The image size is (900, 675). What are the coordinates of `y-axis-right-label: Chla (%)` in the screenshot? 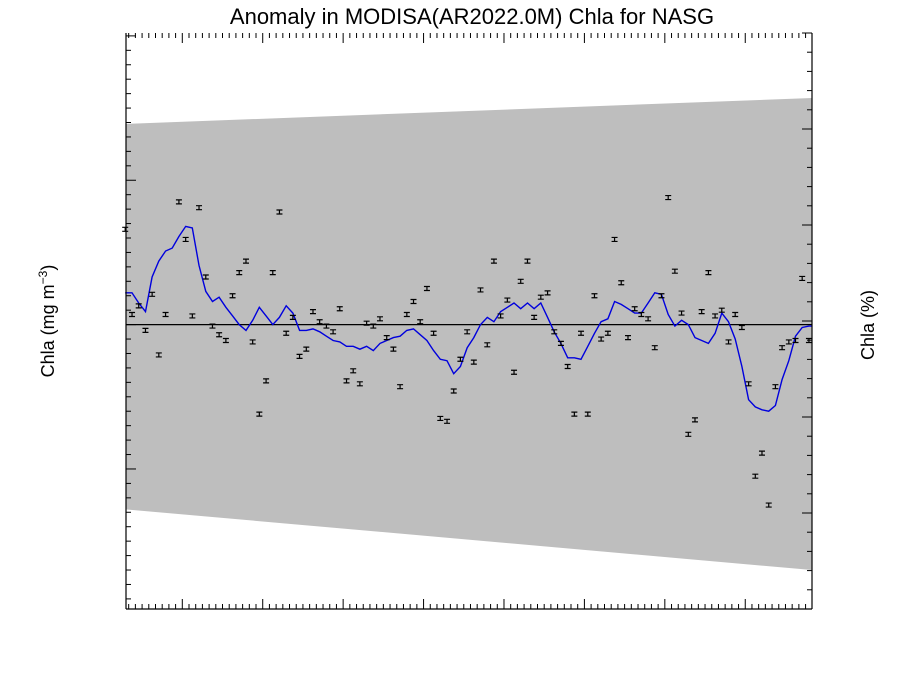 It's located at (868, 325).